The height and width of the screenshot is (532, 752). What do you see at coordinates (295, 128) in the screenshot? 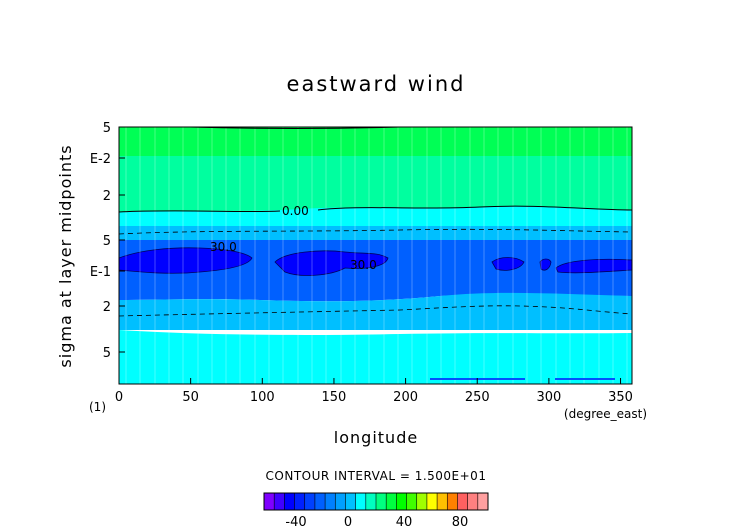
I see `contour-line-top` at bounding box center [295, 128].